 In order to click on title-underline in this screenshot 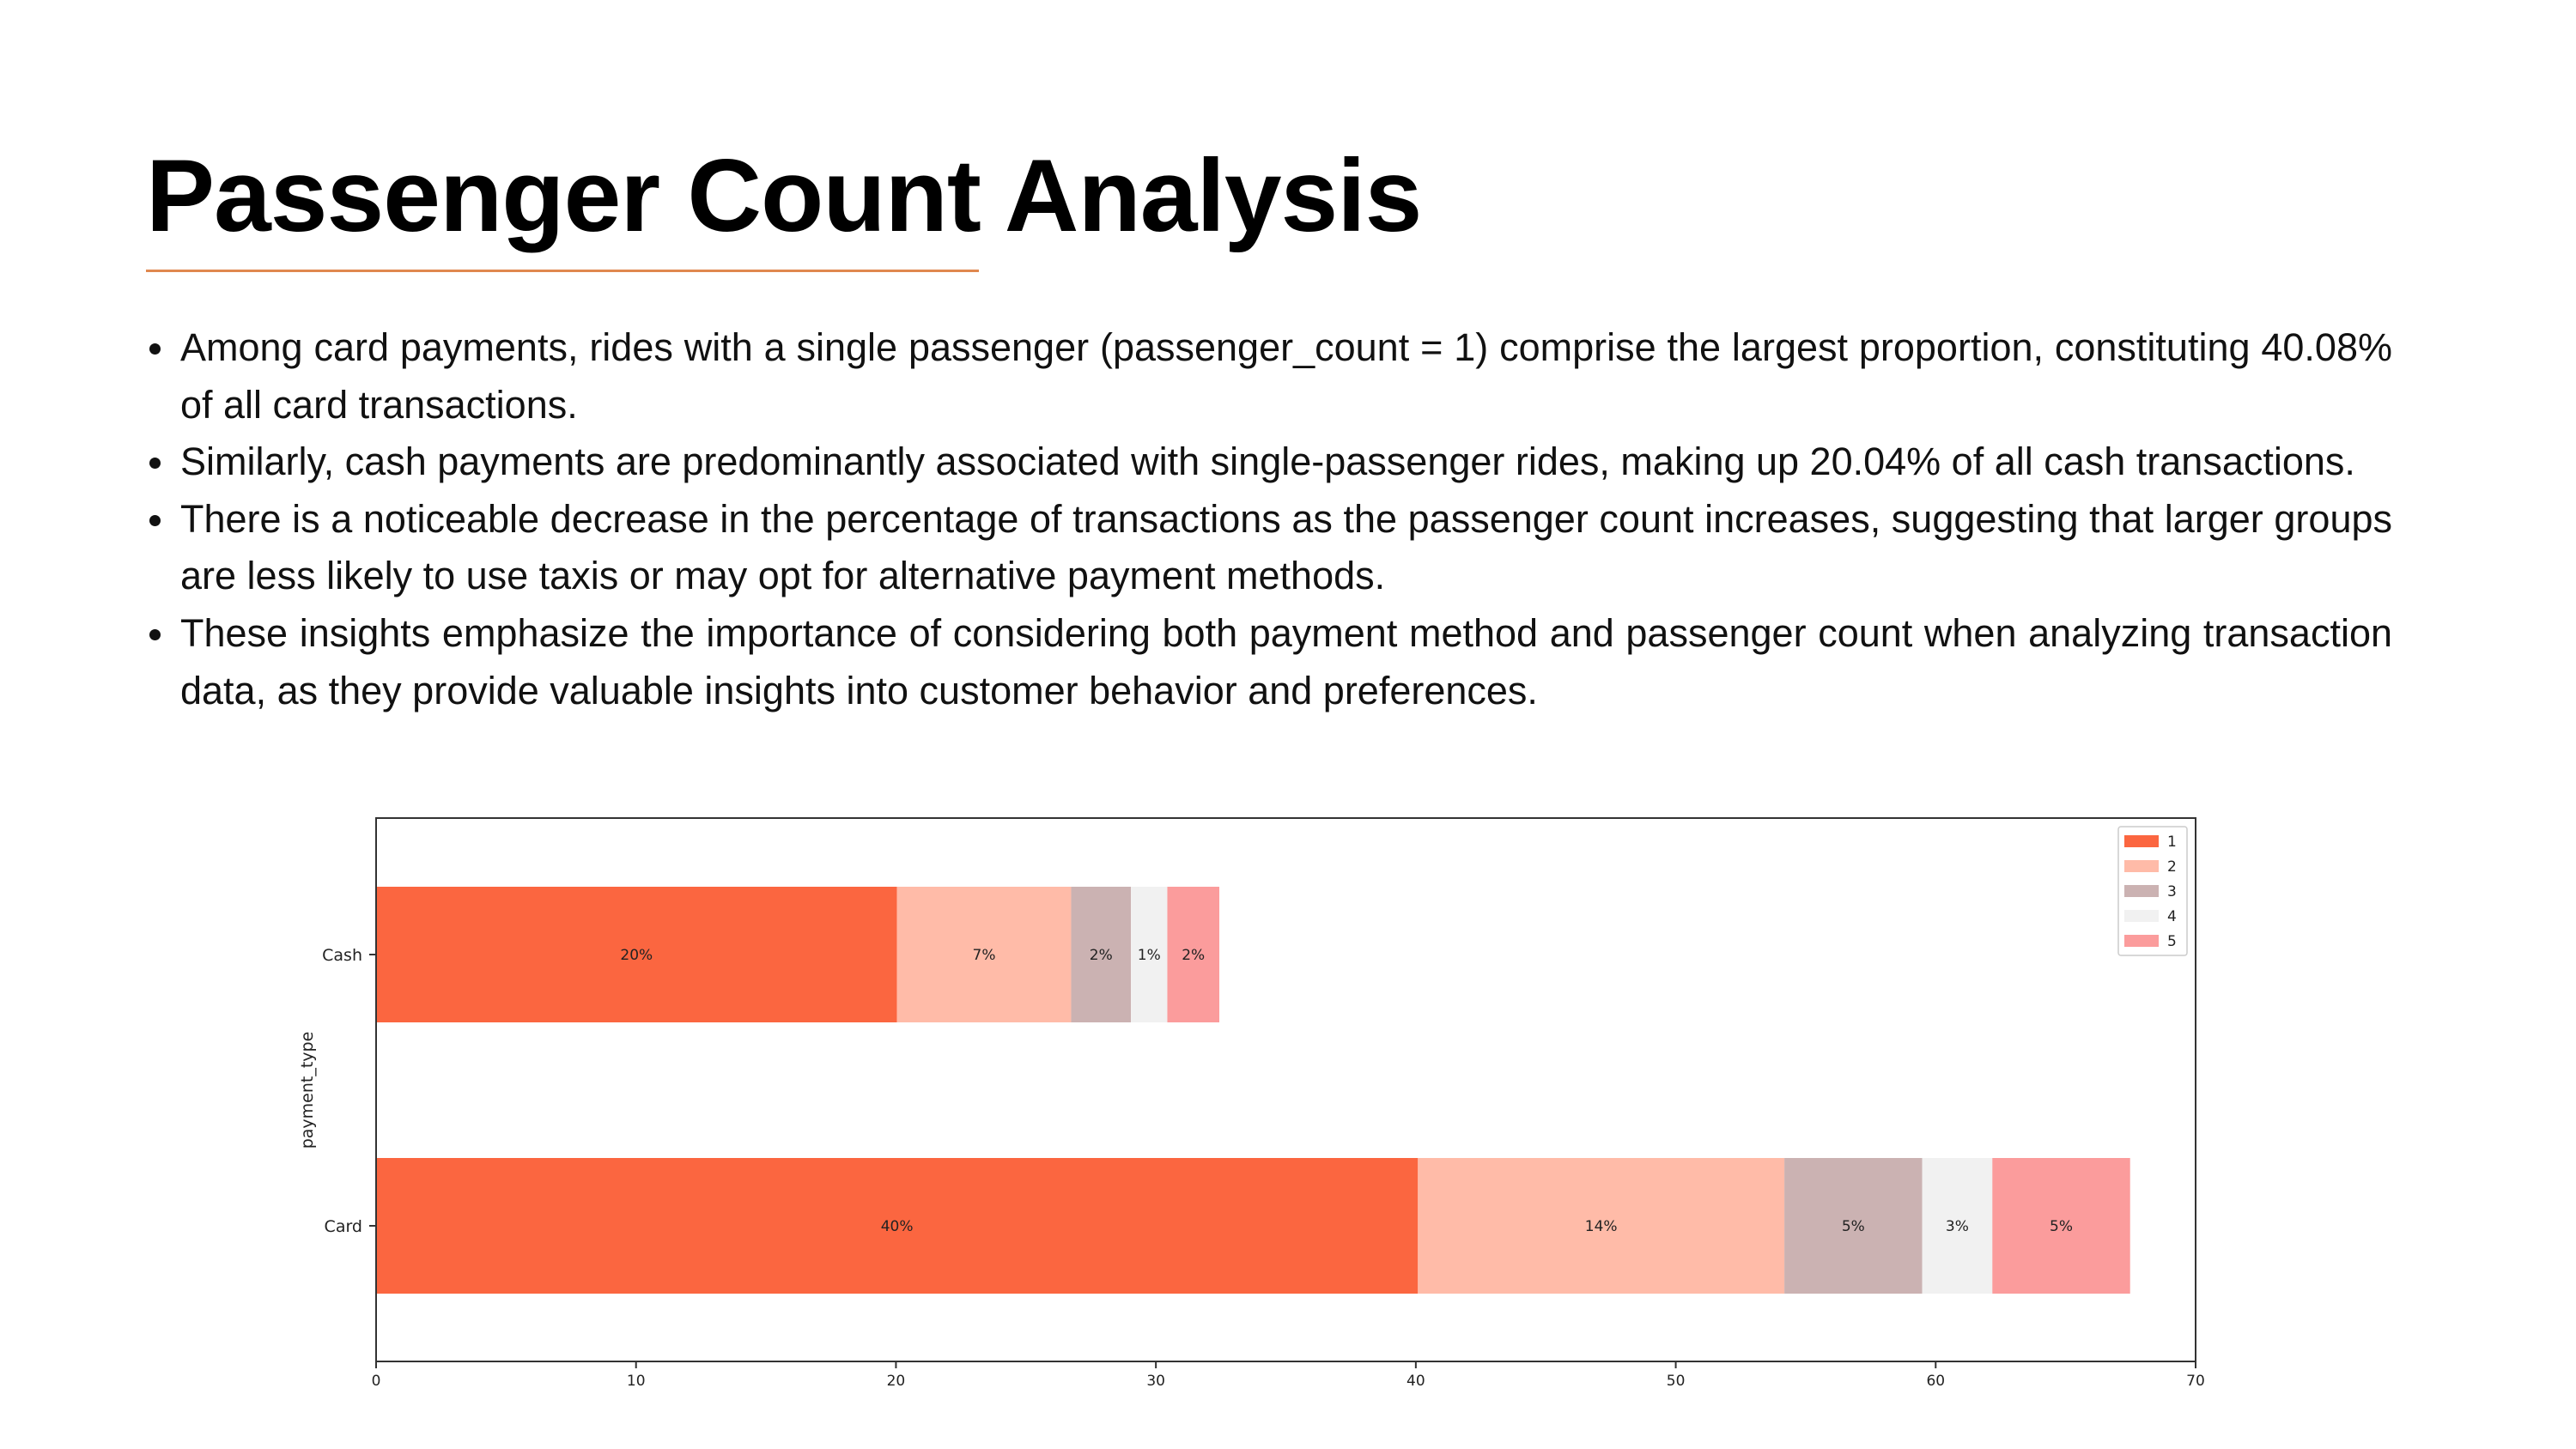, I will do `click(563, 271)`.